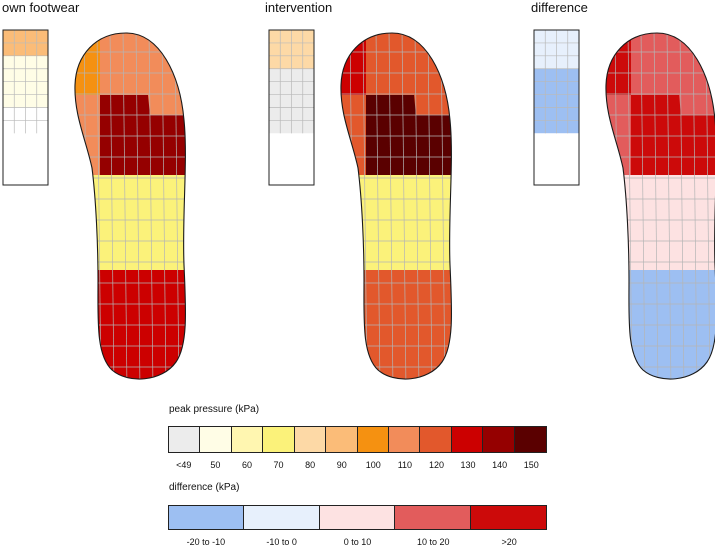 The height and width of the screenshot is (547, 715). Describe the element at coordinates (204, 487) in the screenshot. I see `difference-legend-title: difference (kPa)` at that location.